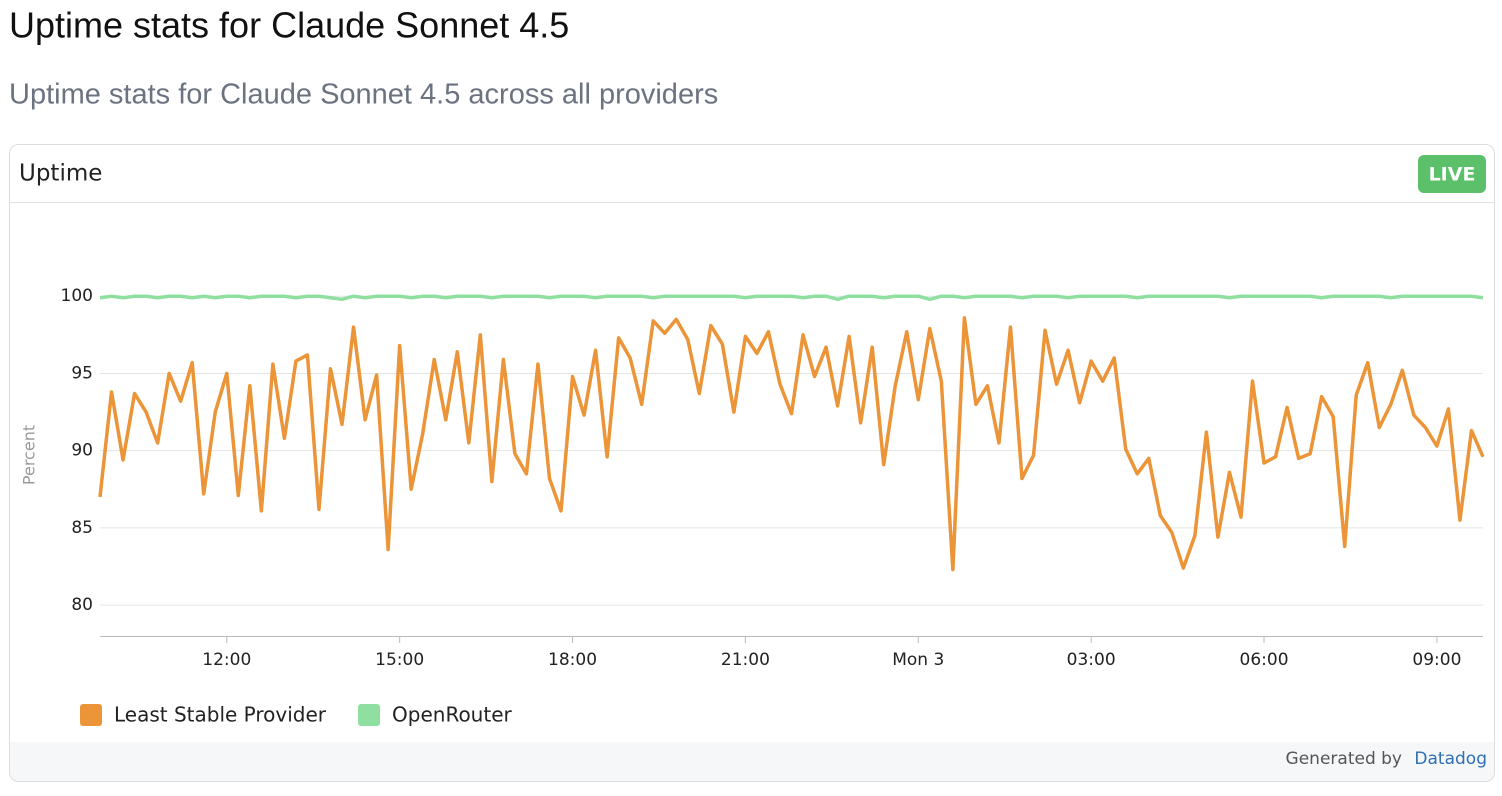 Image resolution: width=1502 pixels, height=796 pixels. Describe the element at coordinates (1091, 660) in the screenshot. I see `x-tick-label: 03:00` at that location.